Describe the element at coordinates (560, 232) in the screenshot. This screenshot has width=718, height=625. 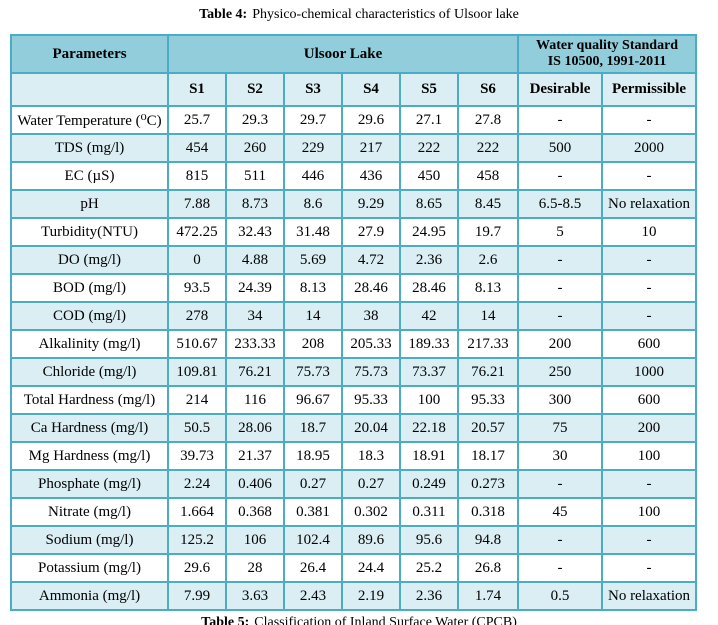
I see `desirable-value-cell: 5` at that location.